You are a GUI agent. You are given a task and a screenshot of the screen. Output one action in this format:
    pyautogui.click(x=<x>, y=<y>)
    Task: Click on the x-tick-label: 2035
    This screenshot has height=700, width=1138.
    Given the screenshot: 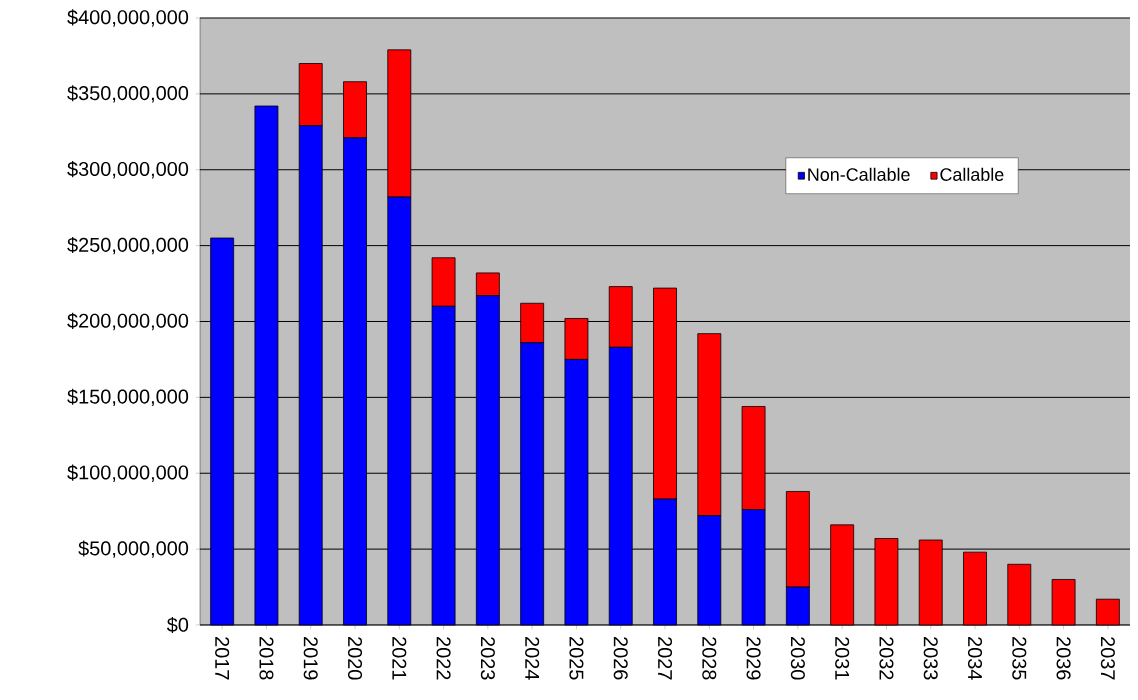 What is the action you would take?
    pyautogui.click(x=1019, y=658)
    